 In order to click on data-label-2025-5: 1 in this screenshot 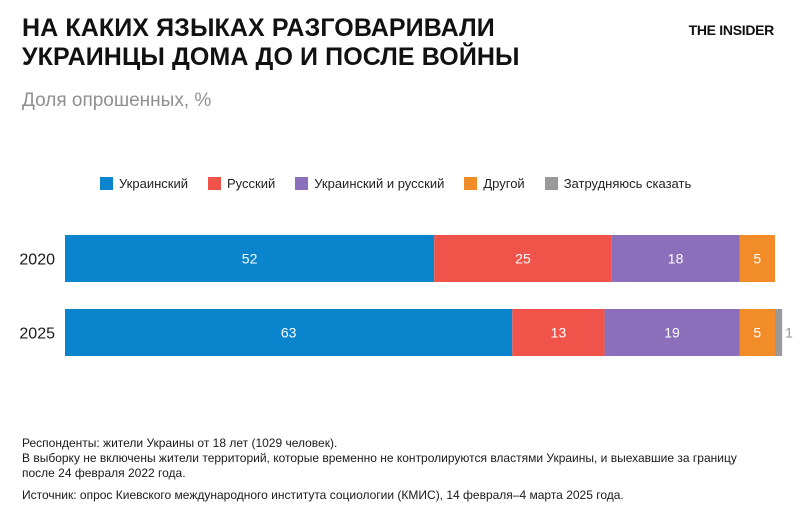, I will do `click(789, 333)`.